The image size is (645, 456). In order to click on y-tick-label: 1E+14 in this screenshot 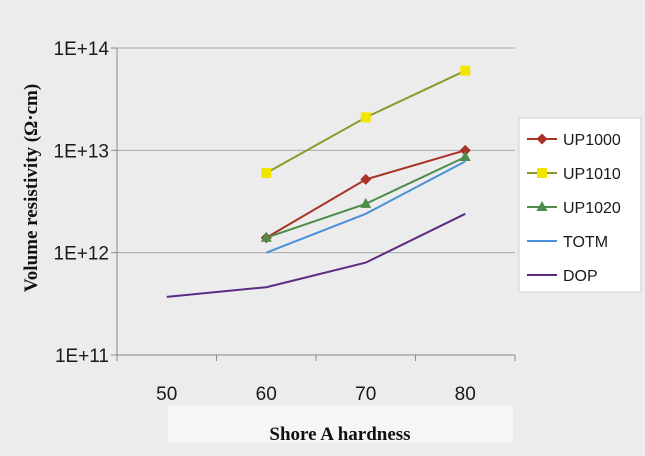, I will do `click(82, 49)`.